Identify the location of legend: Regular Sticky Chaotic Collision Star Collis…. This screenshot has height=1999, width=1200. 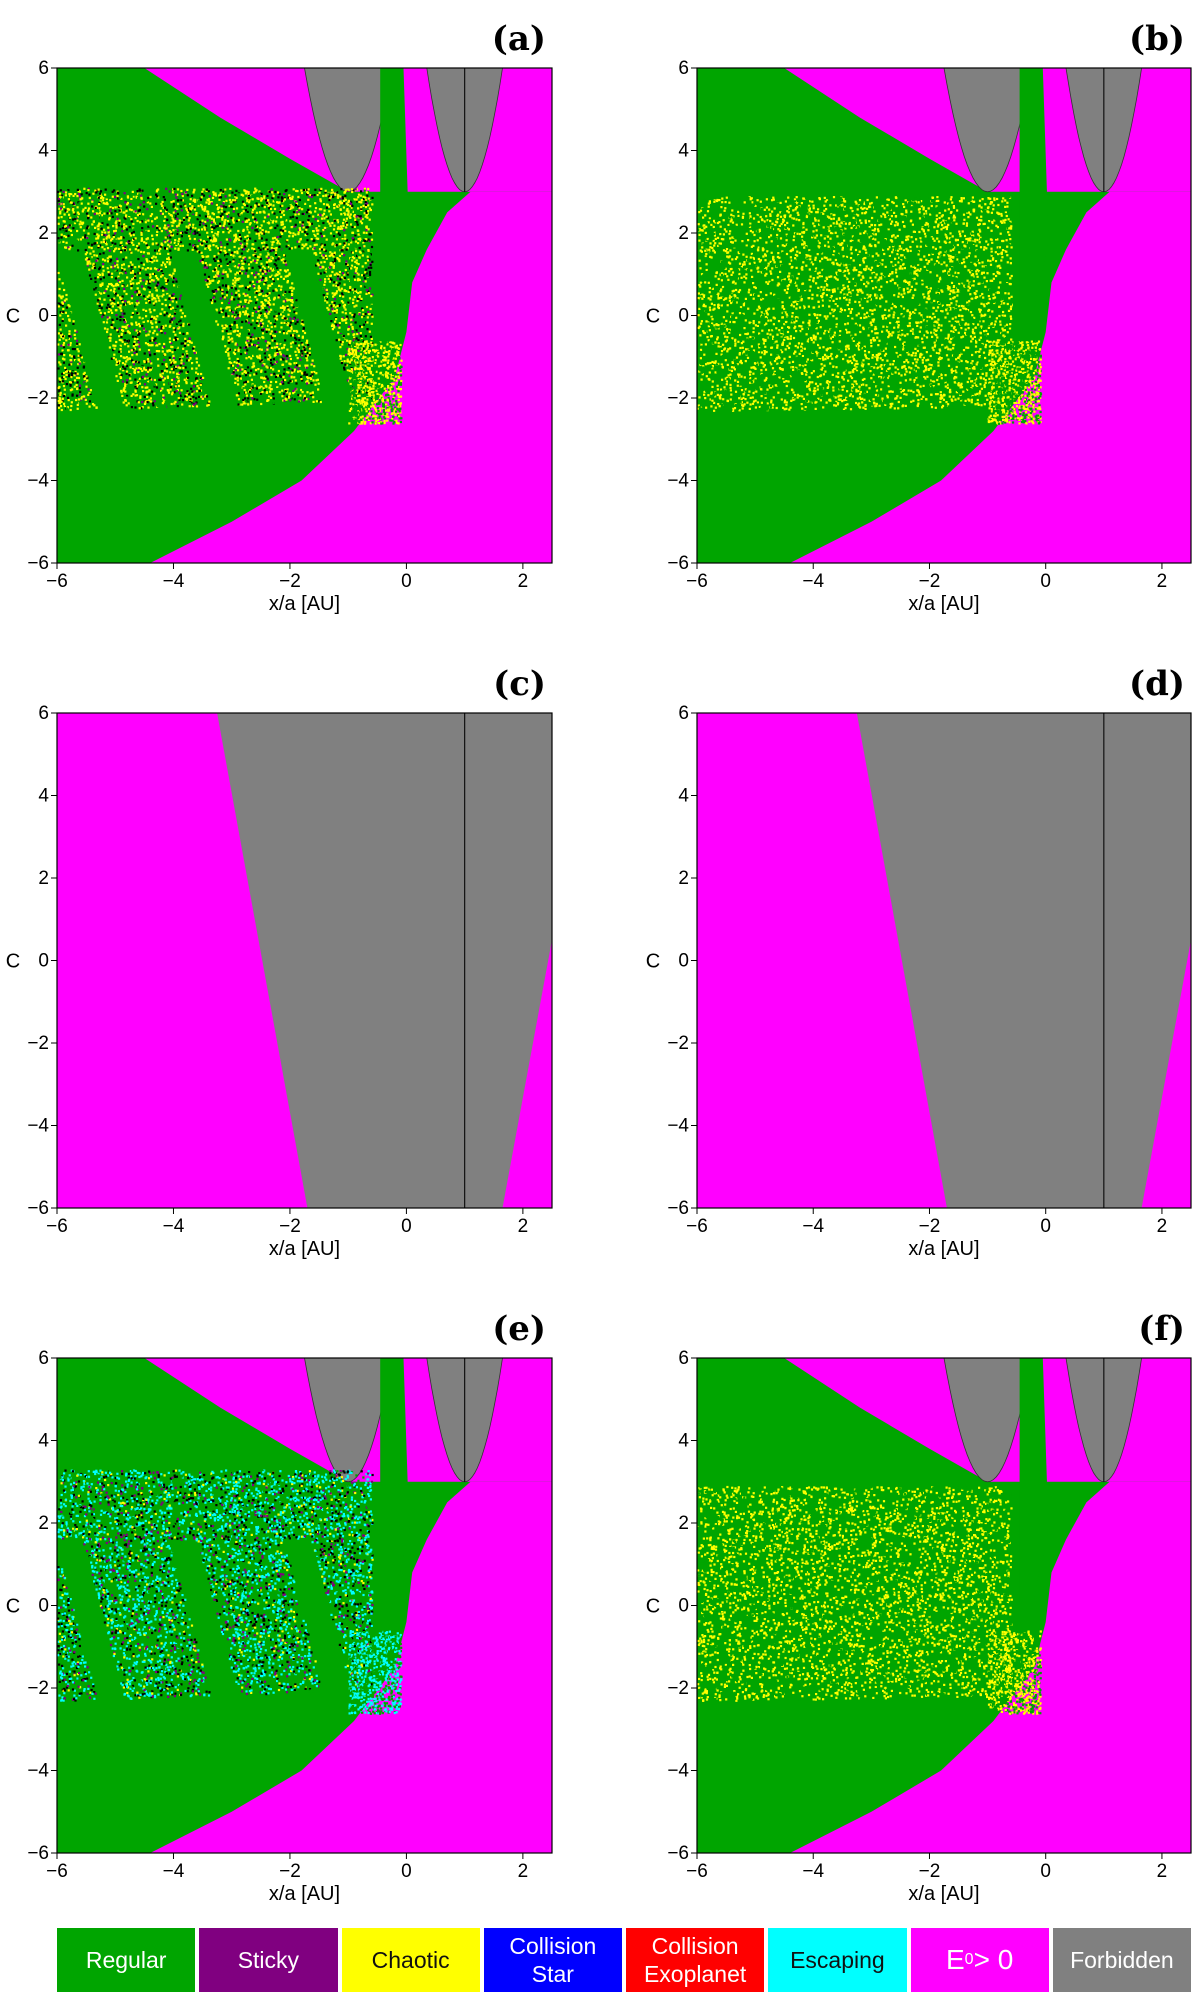
(624, 1960).